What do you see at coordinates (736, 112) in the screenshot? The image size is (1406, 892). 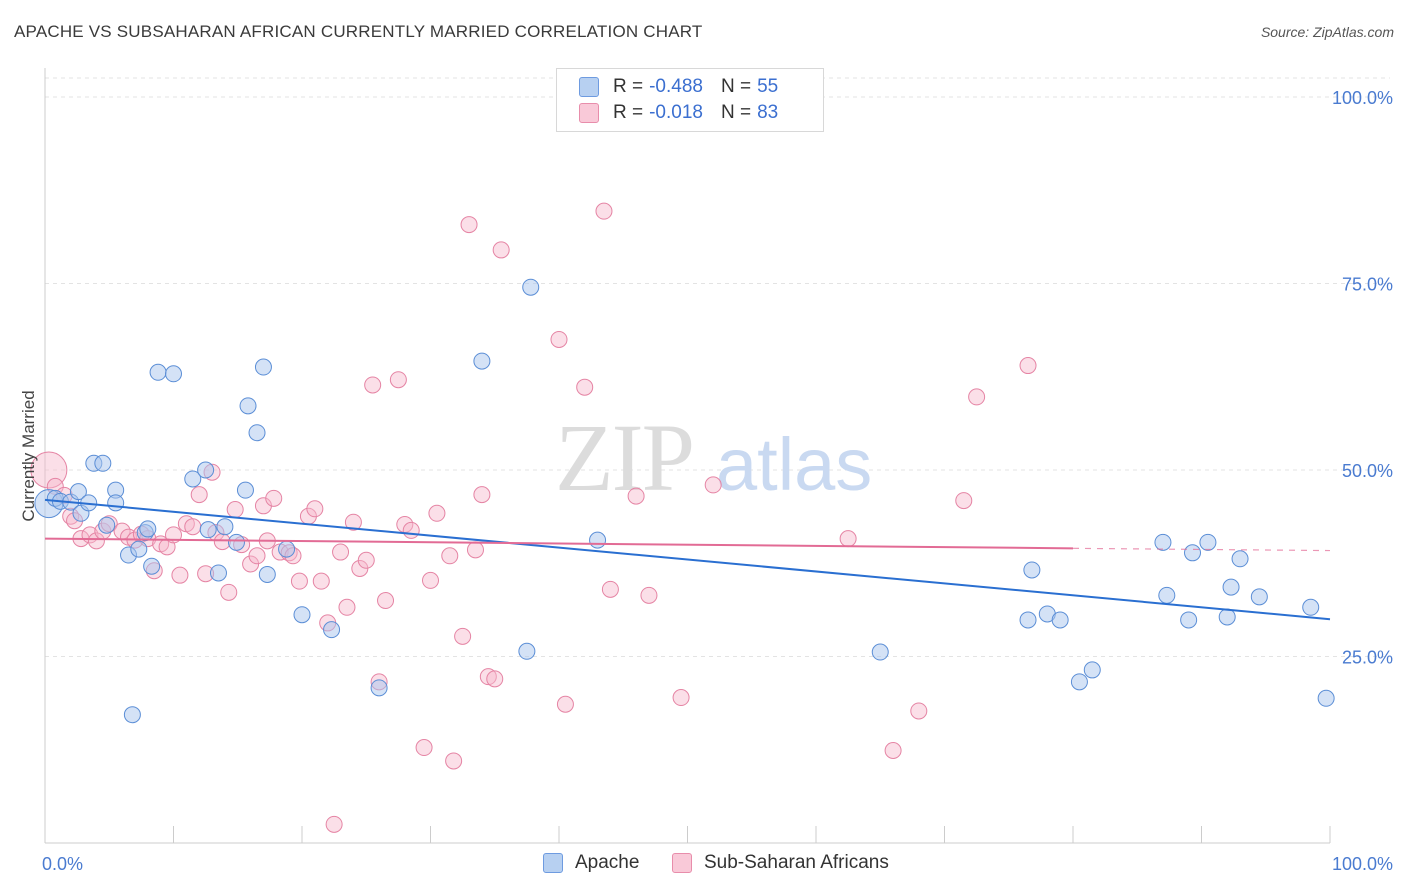 I see `legend-n-label: N =` at bounding box center [736, 112].